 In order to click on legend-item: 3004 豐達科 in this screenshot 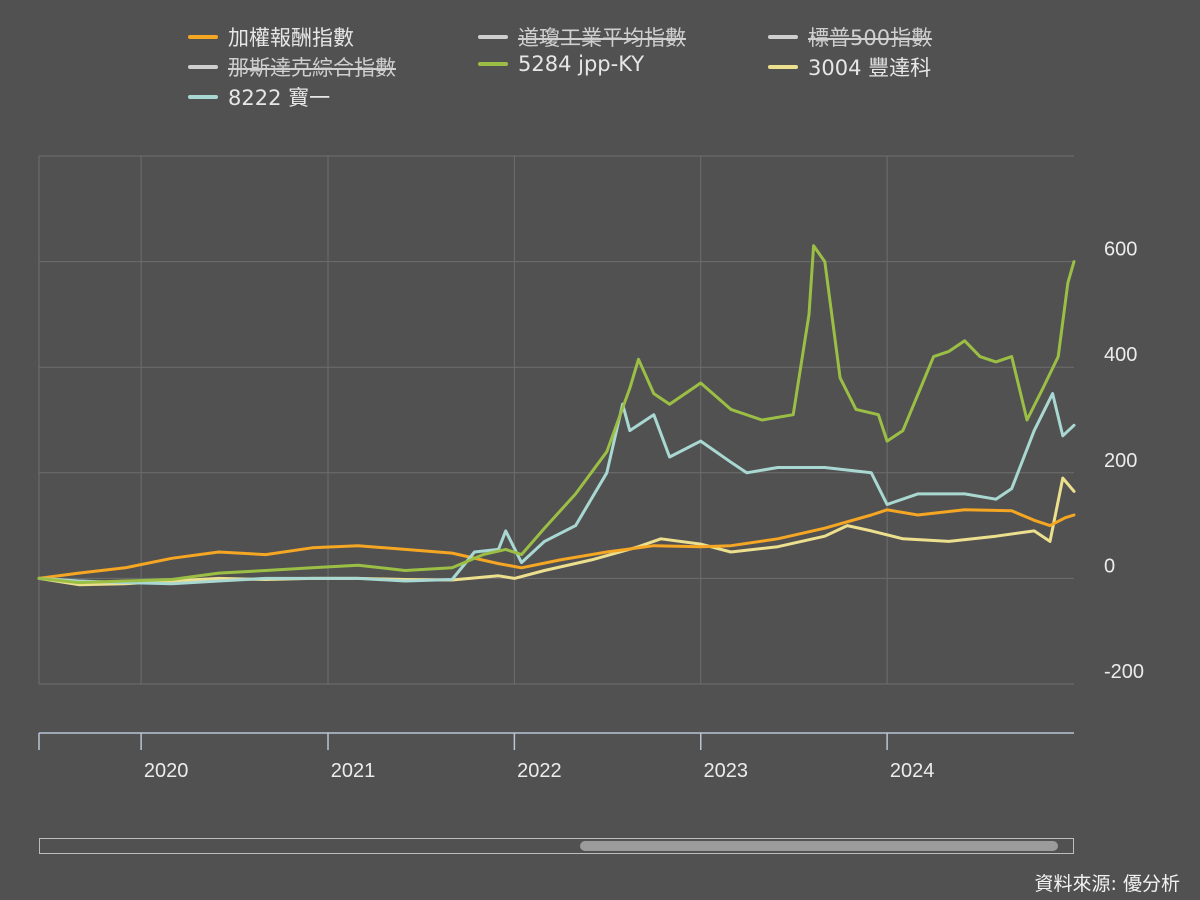, I will do `click(849, 67)`.